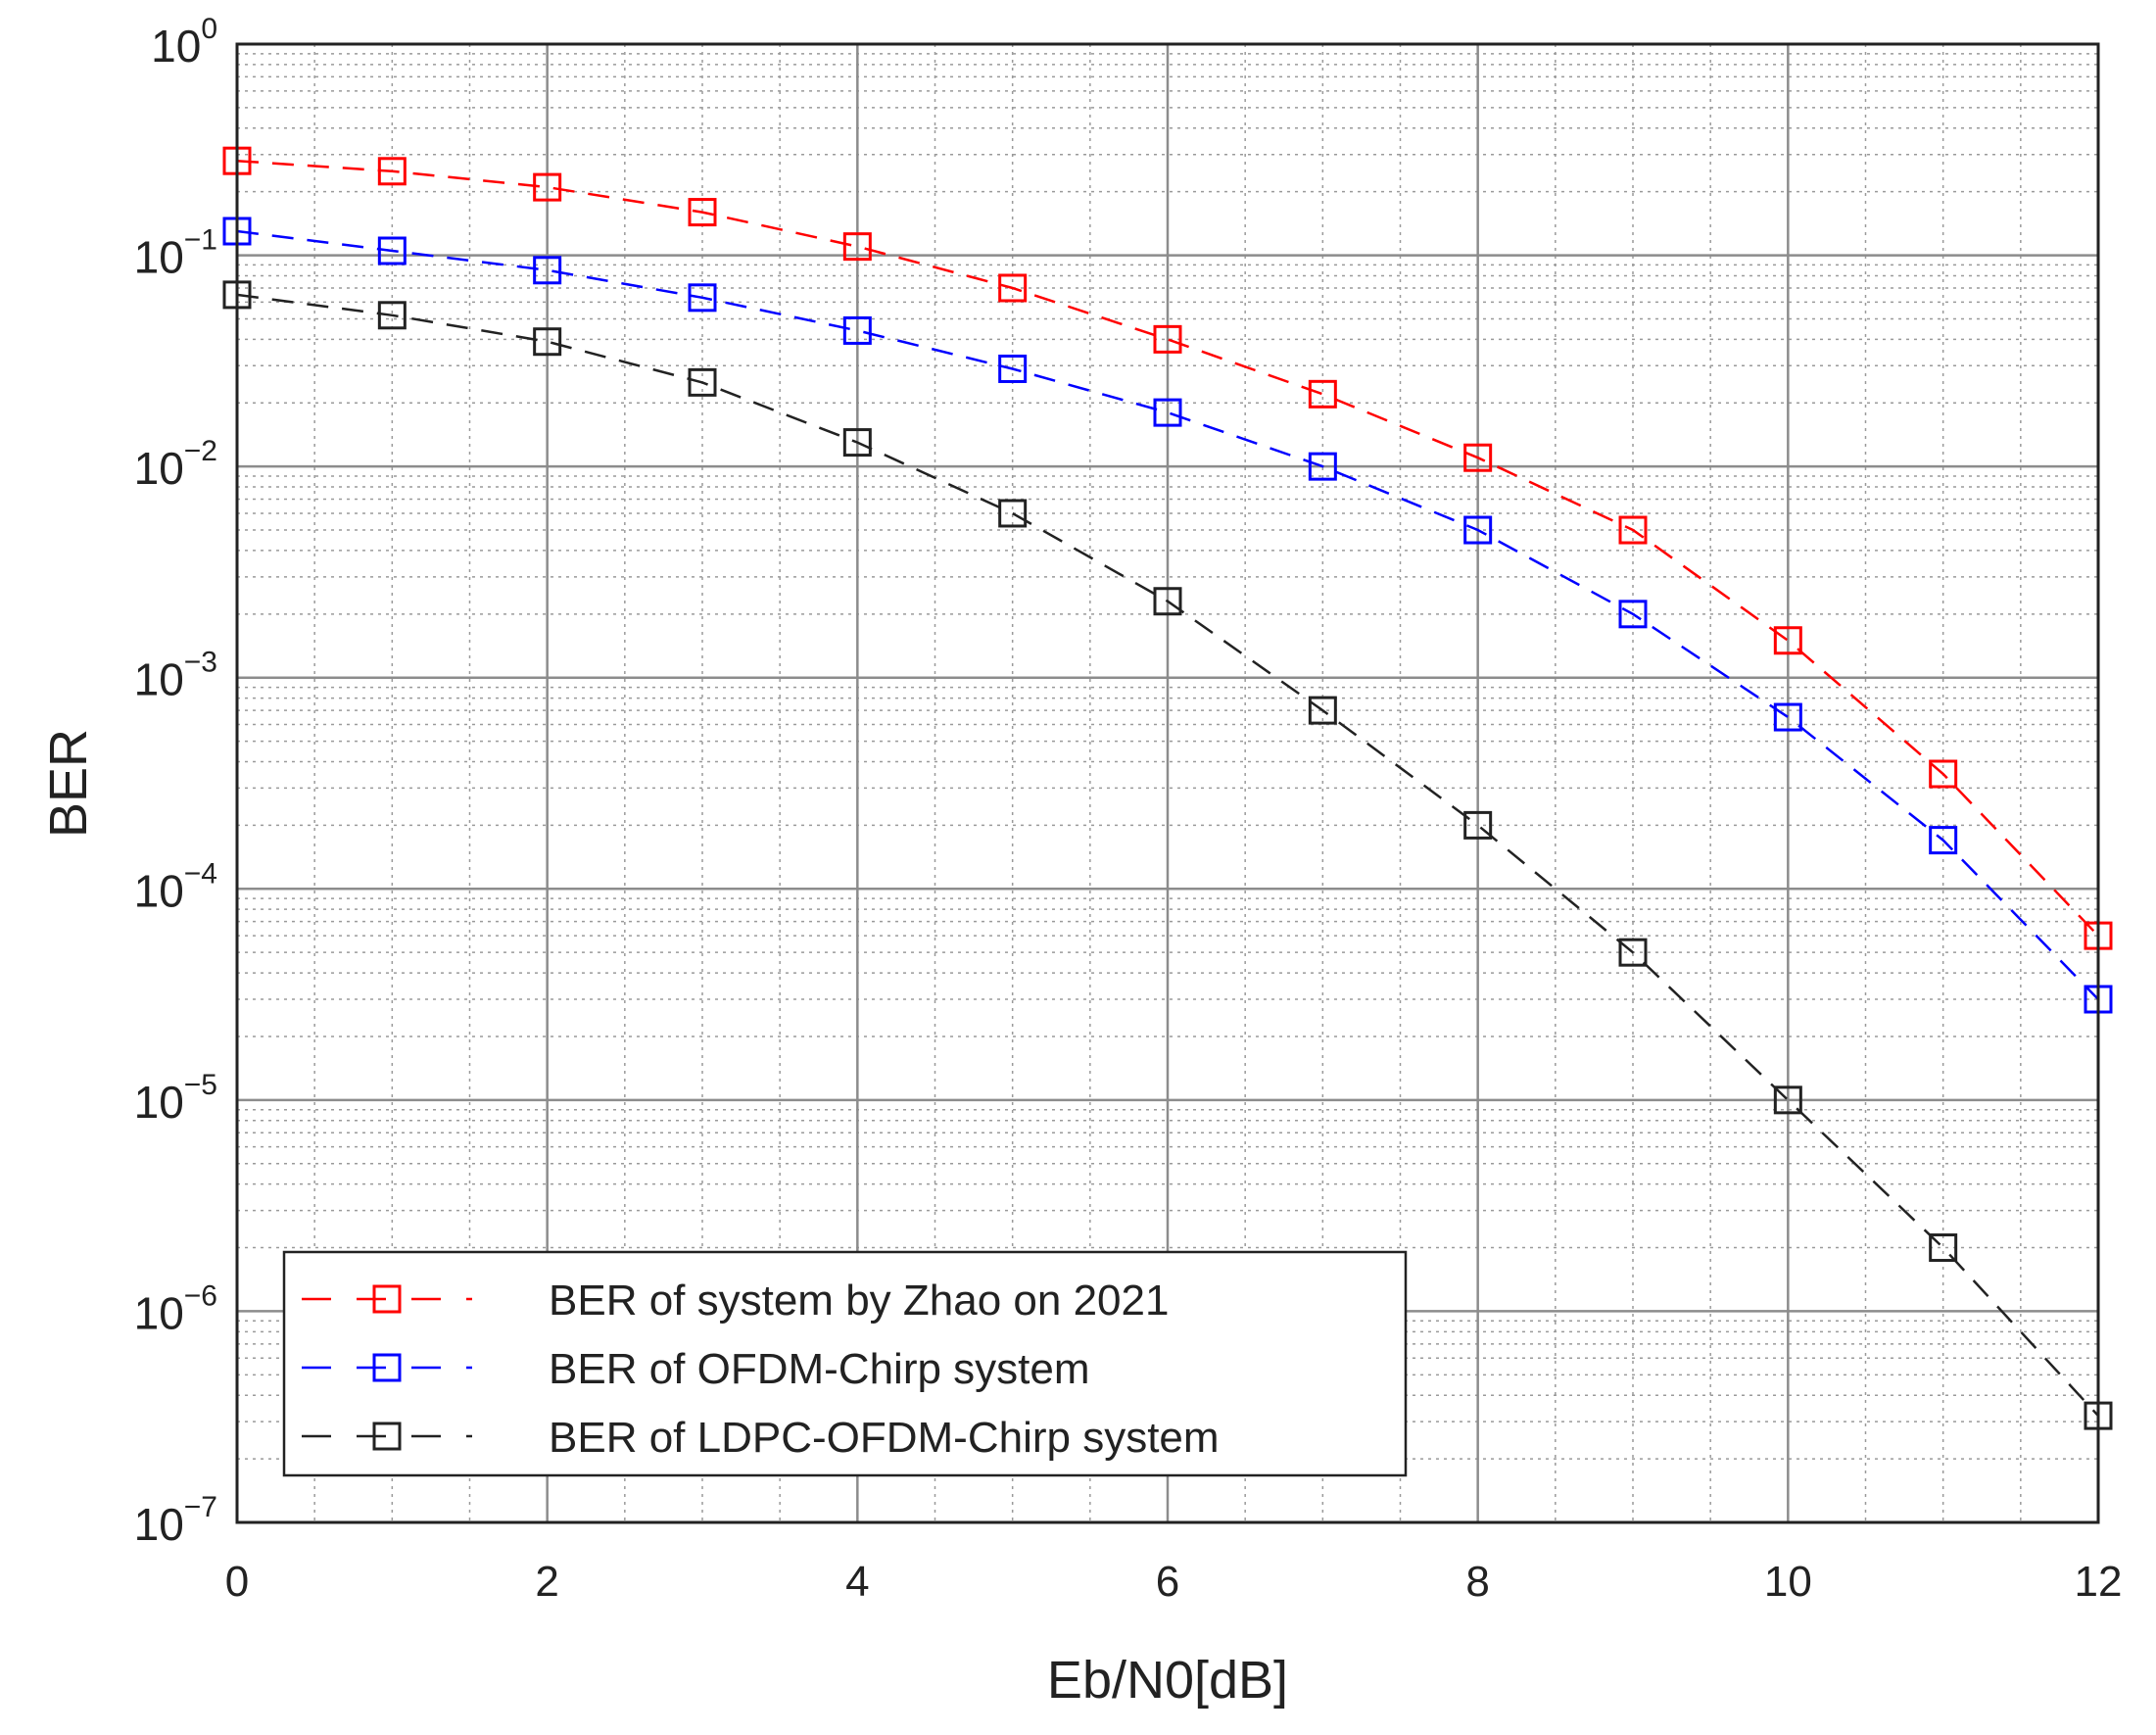 This screenshot has height=1735, width=2156. I want to click on x-tick-label: 10, so click(1788, 1582).